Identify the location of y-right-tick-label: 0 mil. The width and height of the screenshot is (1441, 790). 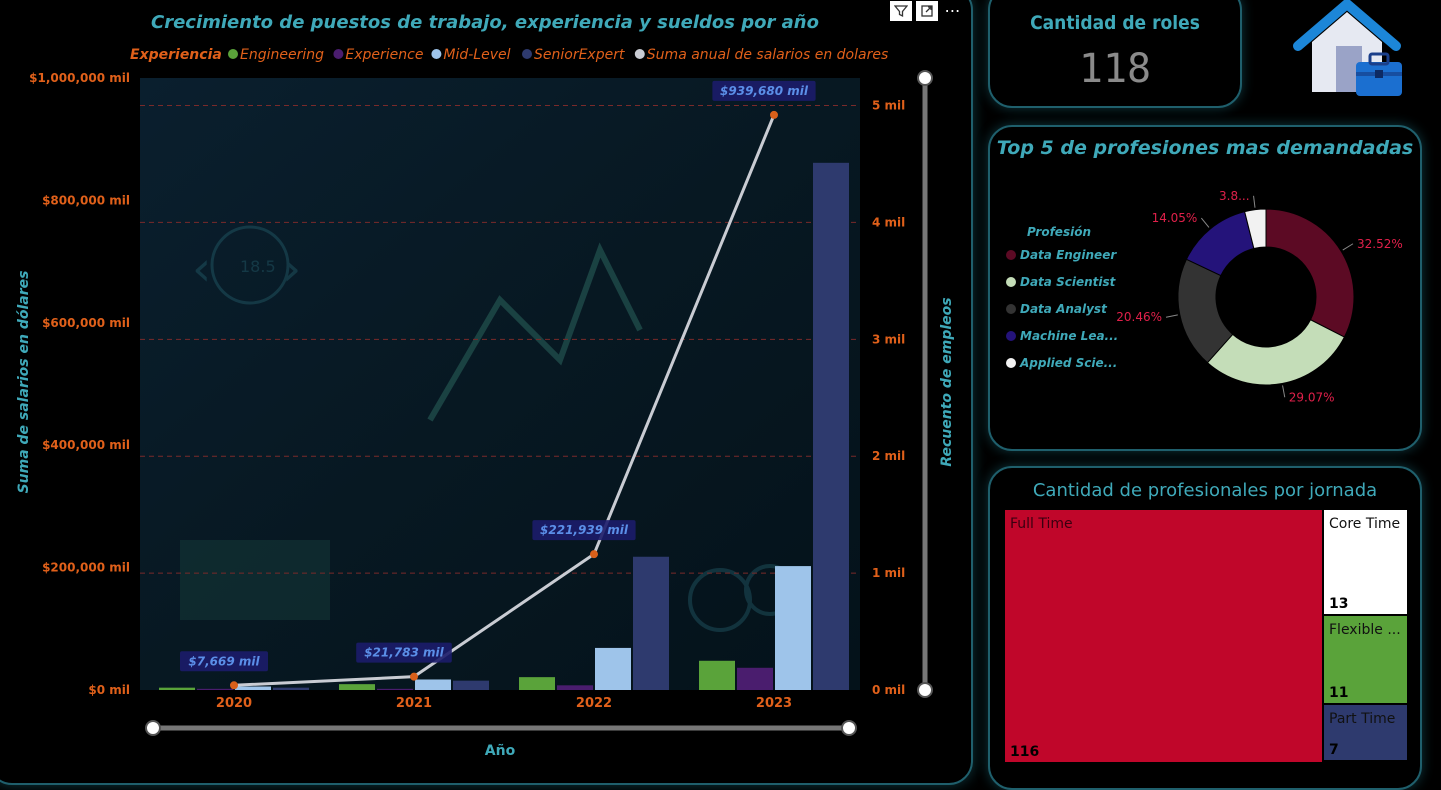
(888, 690).